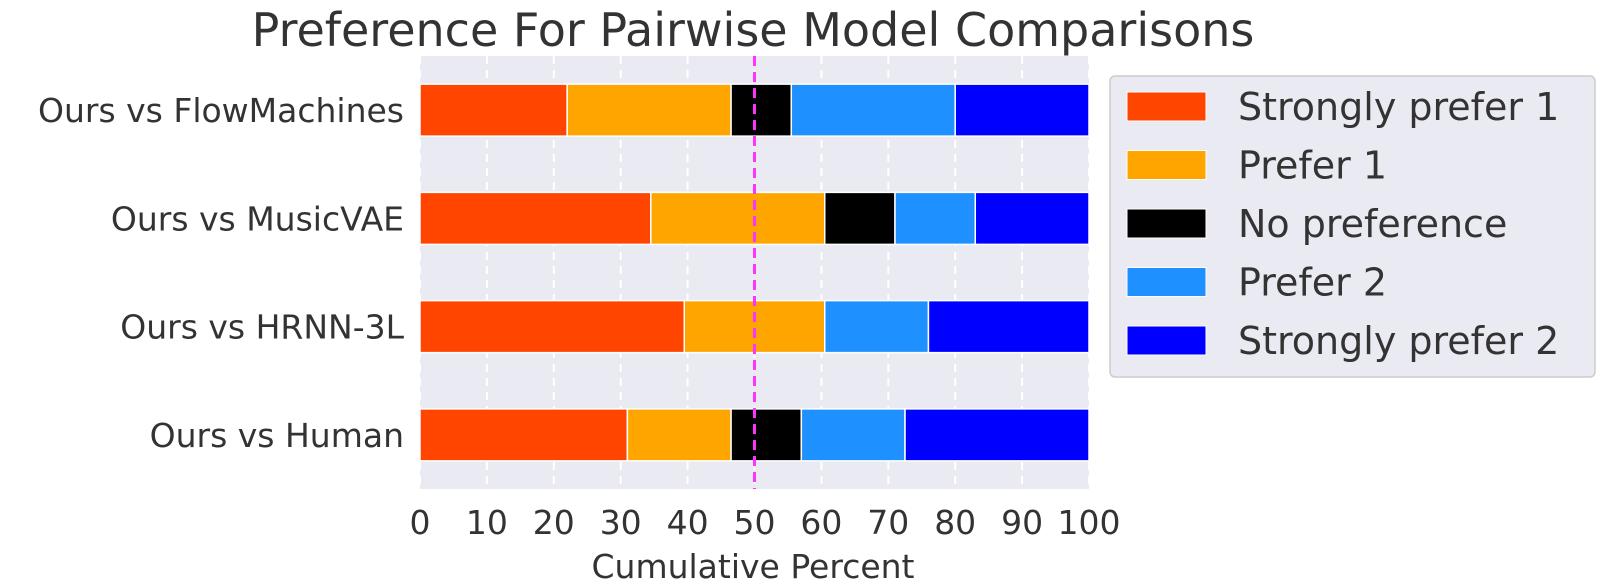 The height and width of the screenshot is (587, 1600). Describe the element at coordinates (1398, 107) in the screenshot. I see `legend-label: Strongly prefer 1` at that location.